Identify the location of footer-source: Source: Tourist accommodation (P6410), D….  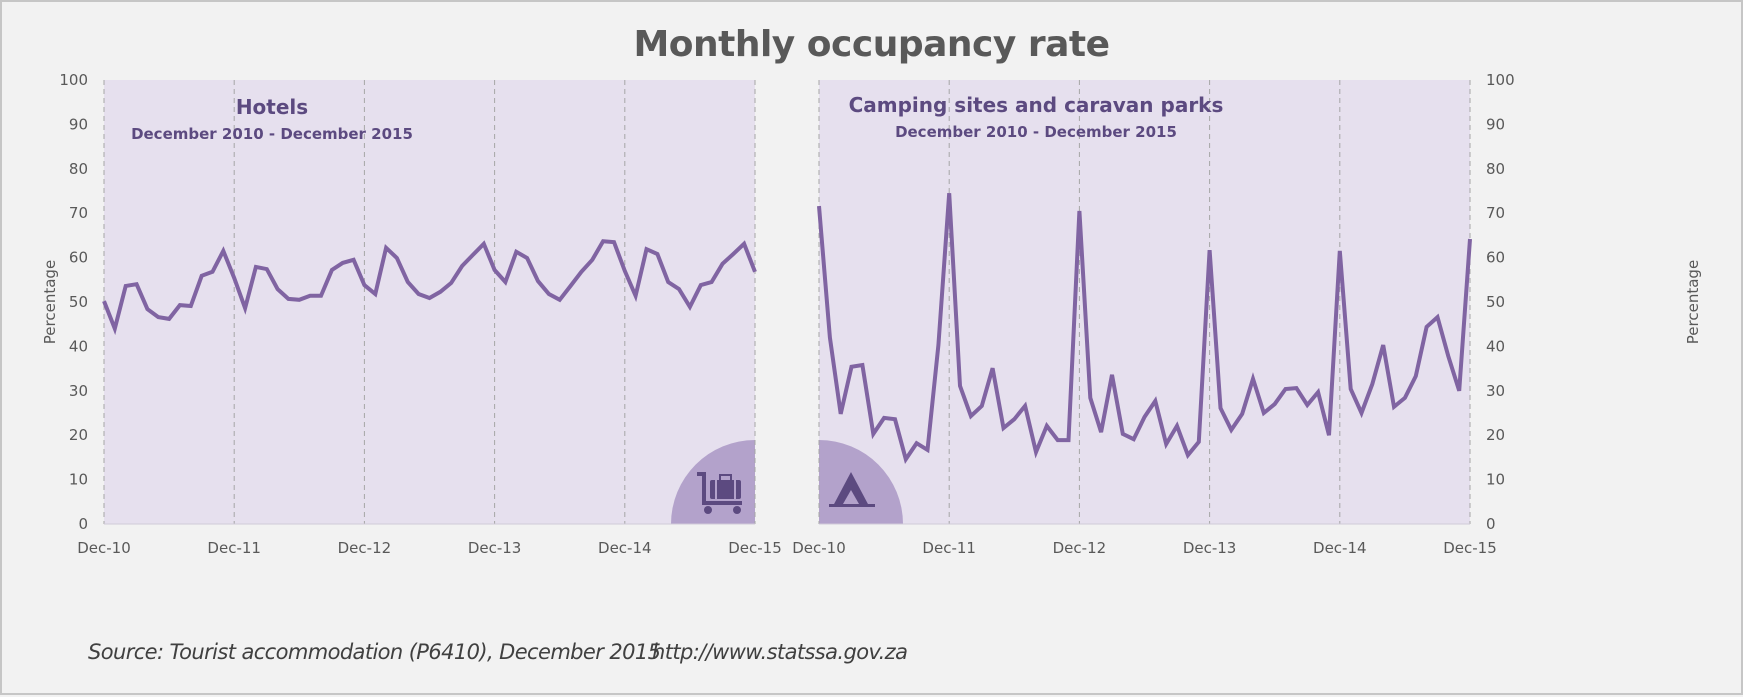
(374, 652).